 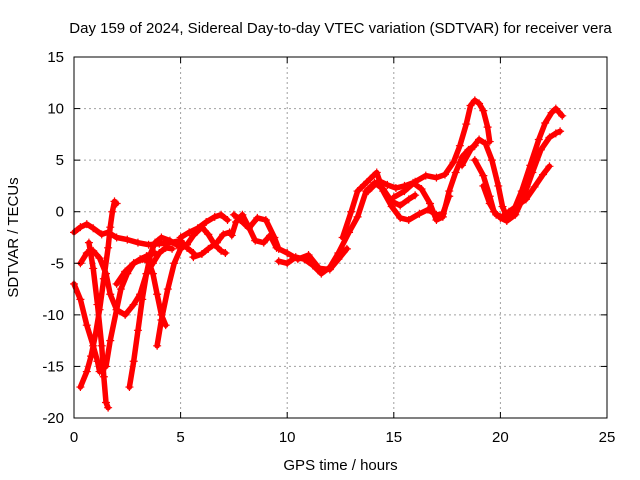 I want to click on series-trace, so click(x=516, y=191).